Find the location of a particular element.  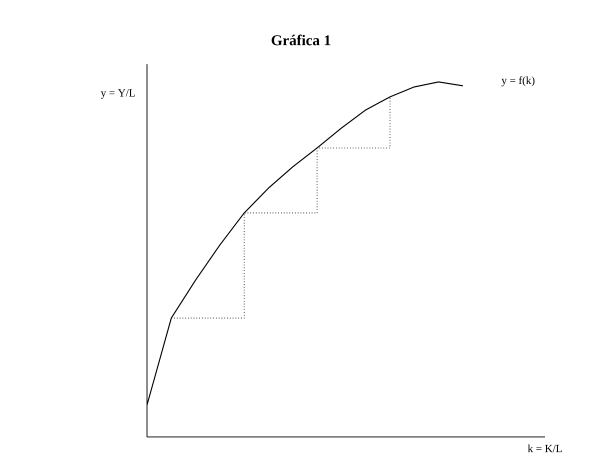

text: y = f(k) is located at coordinates (518, 81).